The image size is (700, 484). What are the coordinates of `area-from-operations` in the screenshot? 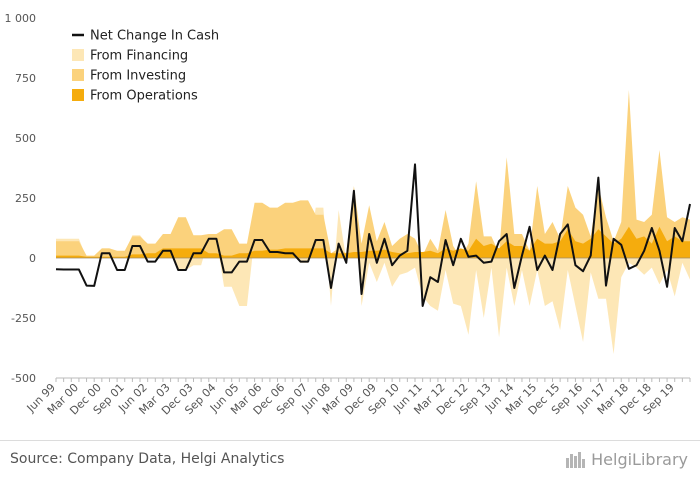 It's located at (373, 242).